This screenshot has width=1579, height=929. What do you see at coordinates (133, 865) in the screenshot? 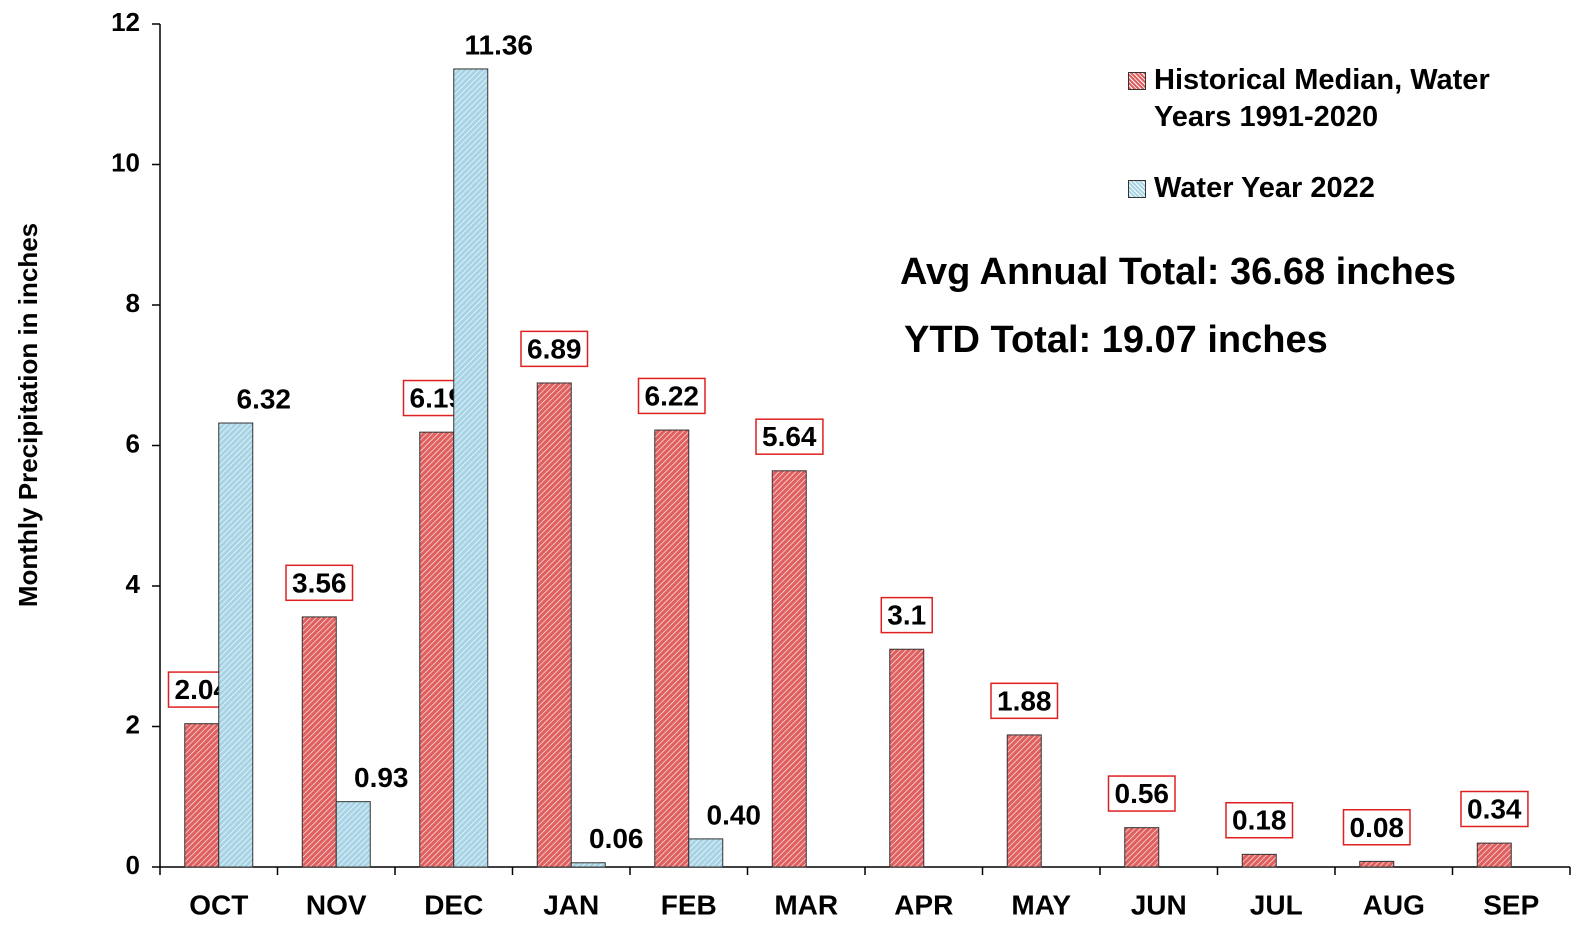
I see `y-tick-label: 0` at bounding box center [133, 865].